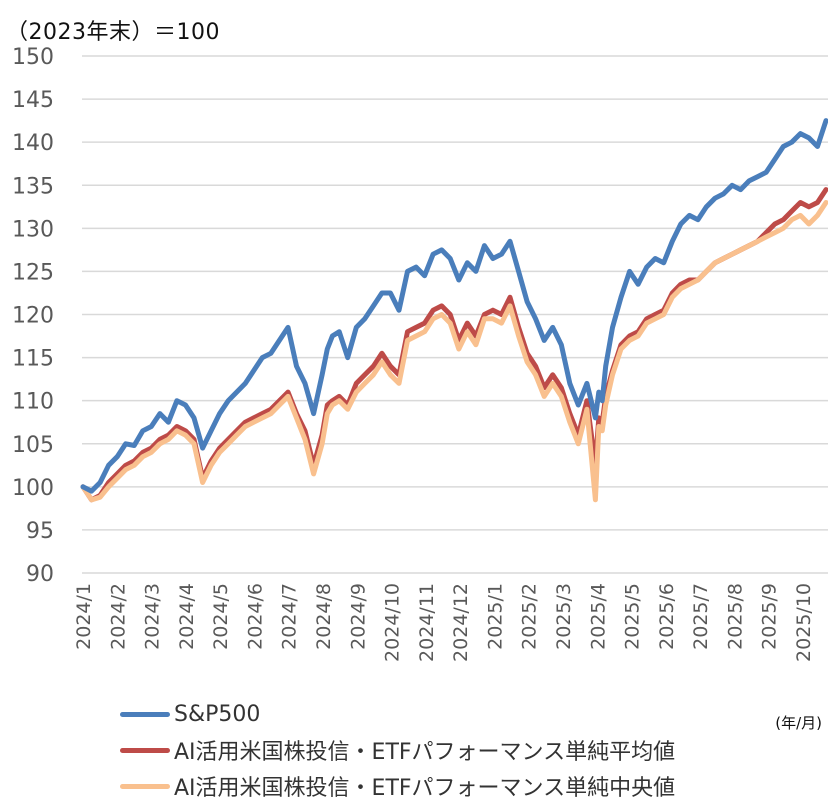  Describe the element at coordinates (633, 616) in the screenshot. I see `x-tick-label: 2025/5` at that location.